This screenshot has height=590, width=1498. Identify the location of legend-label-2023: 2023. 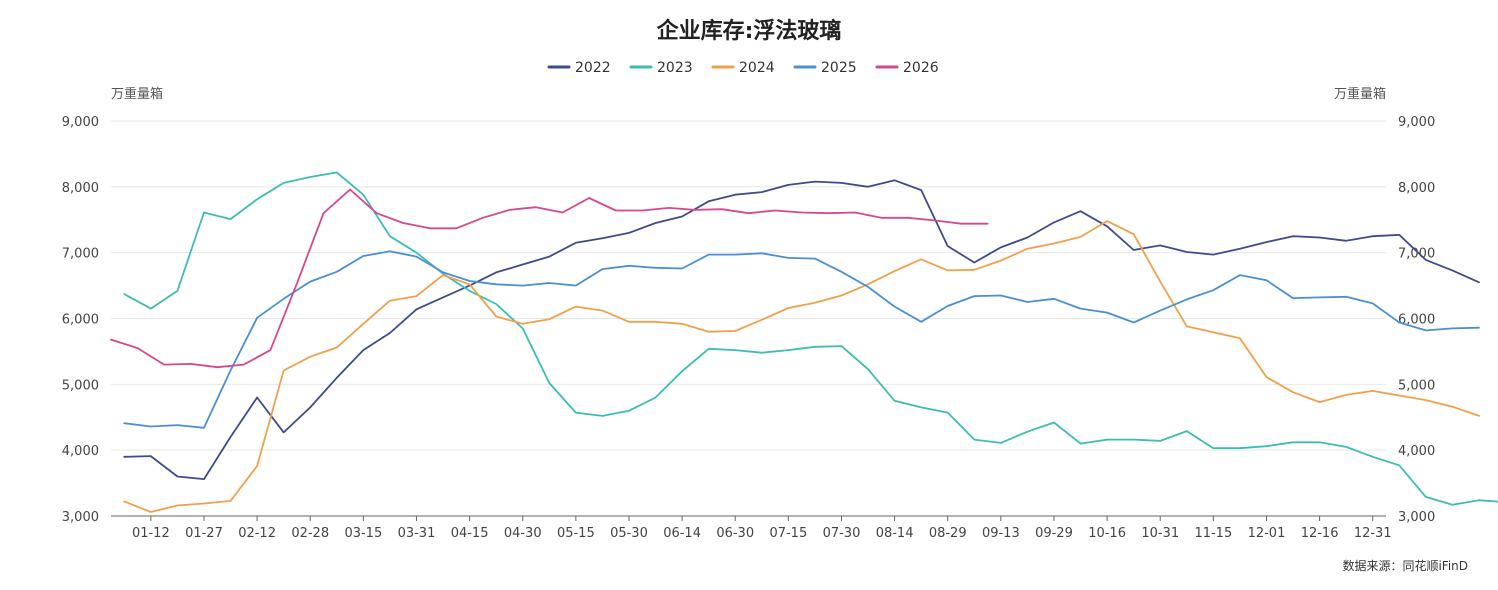
(675, 68).